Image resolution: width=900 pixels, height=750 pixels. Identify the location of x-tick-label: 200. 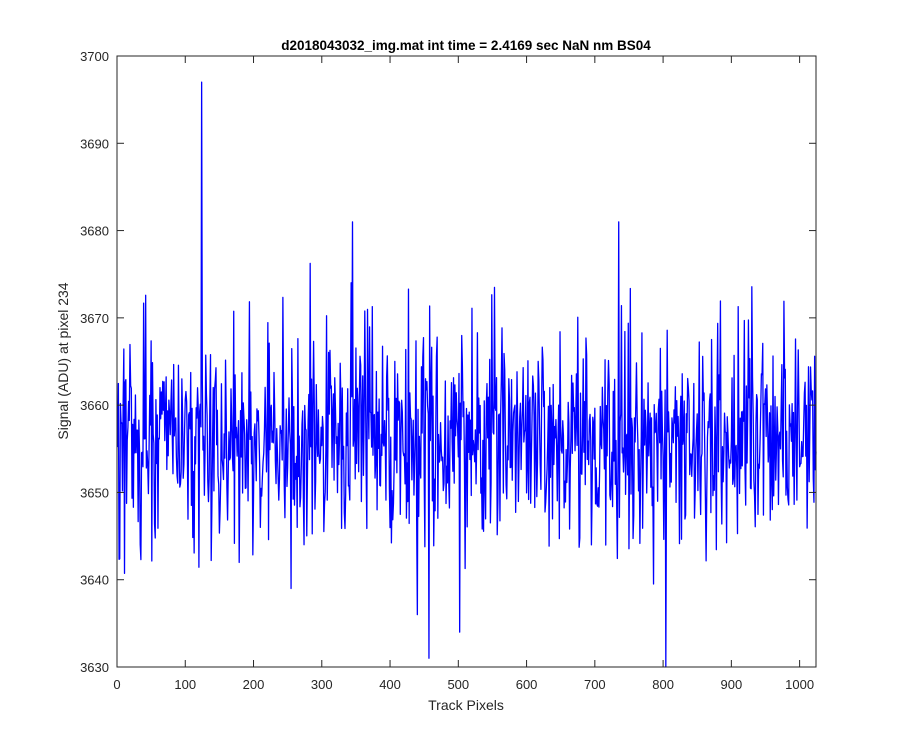
(254, 684).